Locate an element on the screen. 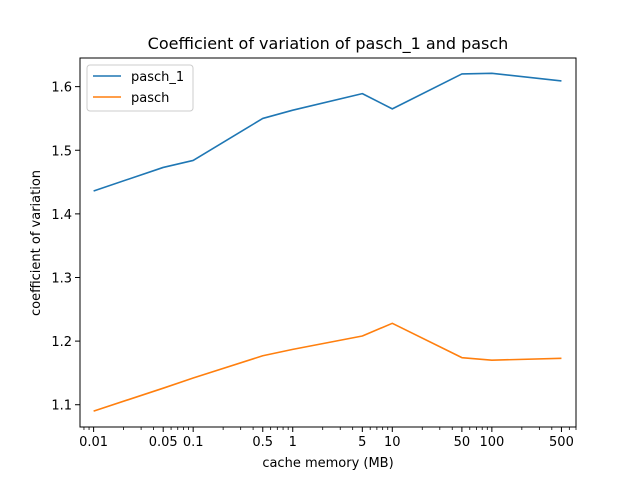  x-tick-label: 50 is located at coordinates (462, 442).